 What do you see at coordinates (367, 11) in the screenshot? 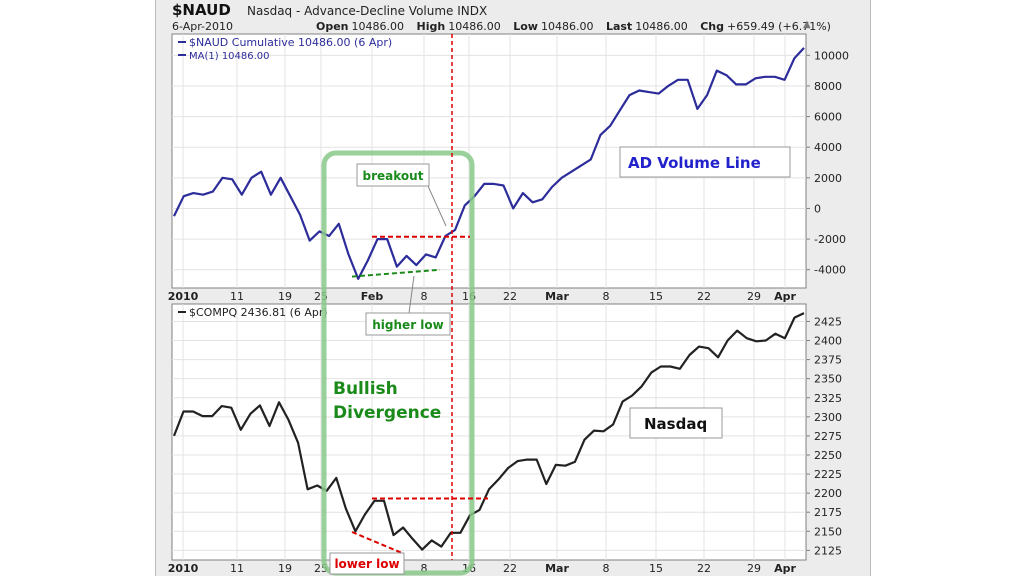
I see `chart-name: Nasdaq - Advance-Decline Volume INDX` at bounding box center [367, 11].